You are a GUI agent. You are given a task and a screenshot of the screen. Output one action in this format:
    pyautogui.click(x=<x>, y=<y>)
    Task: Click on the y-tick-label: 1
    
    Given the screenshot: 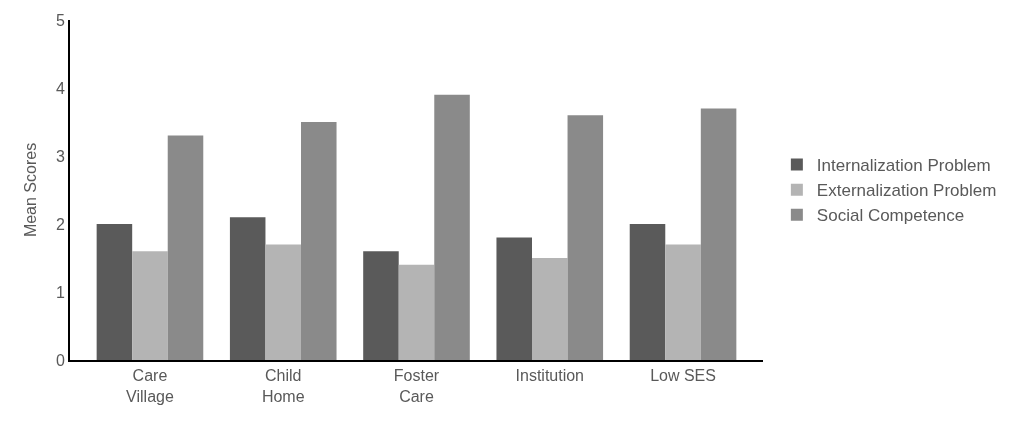 What is the action you would take?
    pyautogui.click(x=60, y=292)
    